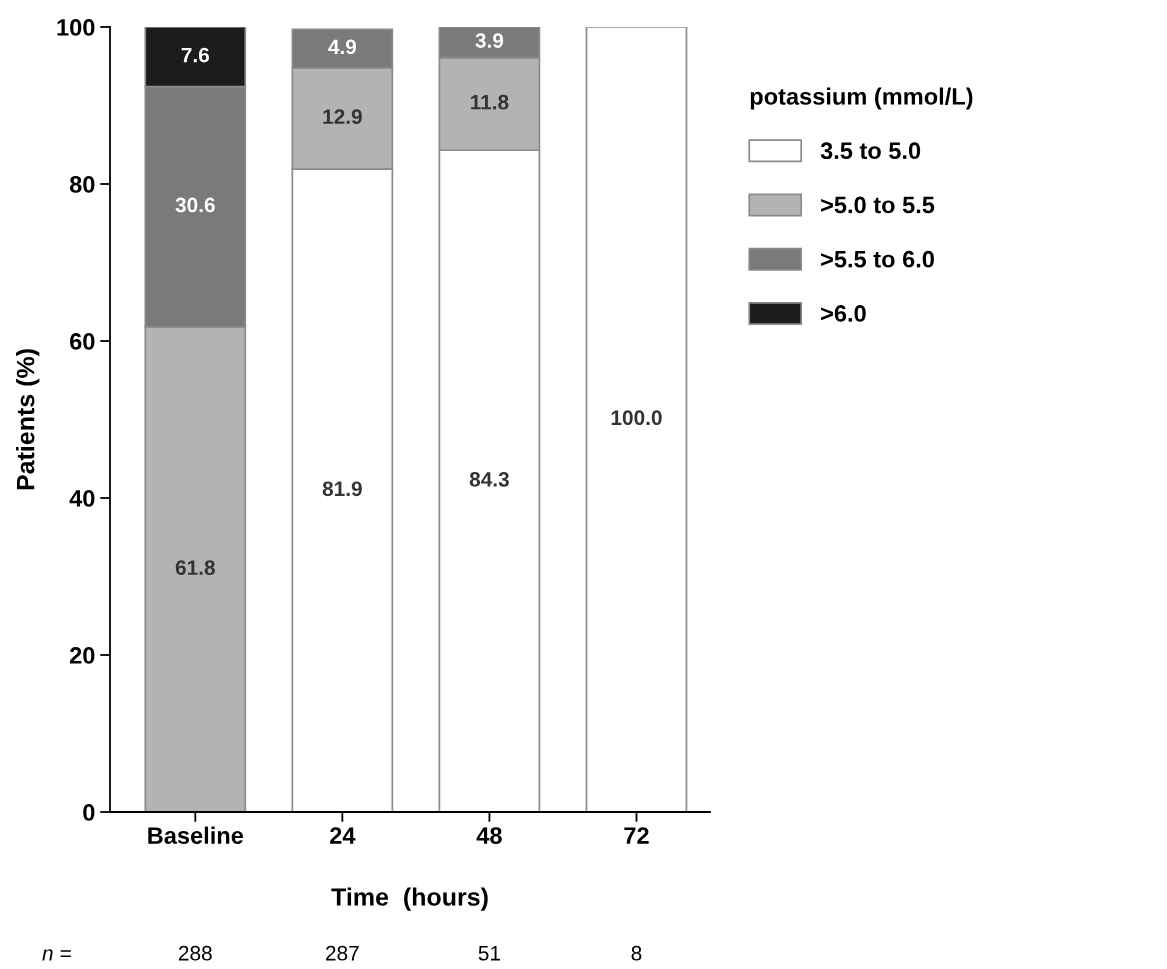  I want to click on text: 30.6, so click(195, 205).